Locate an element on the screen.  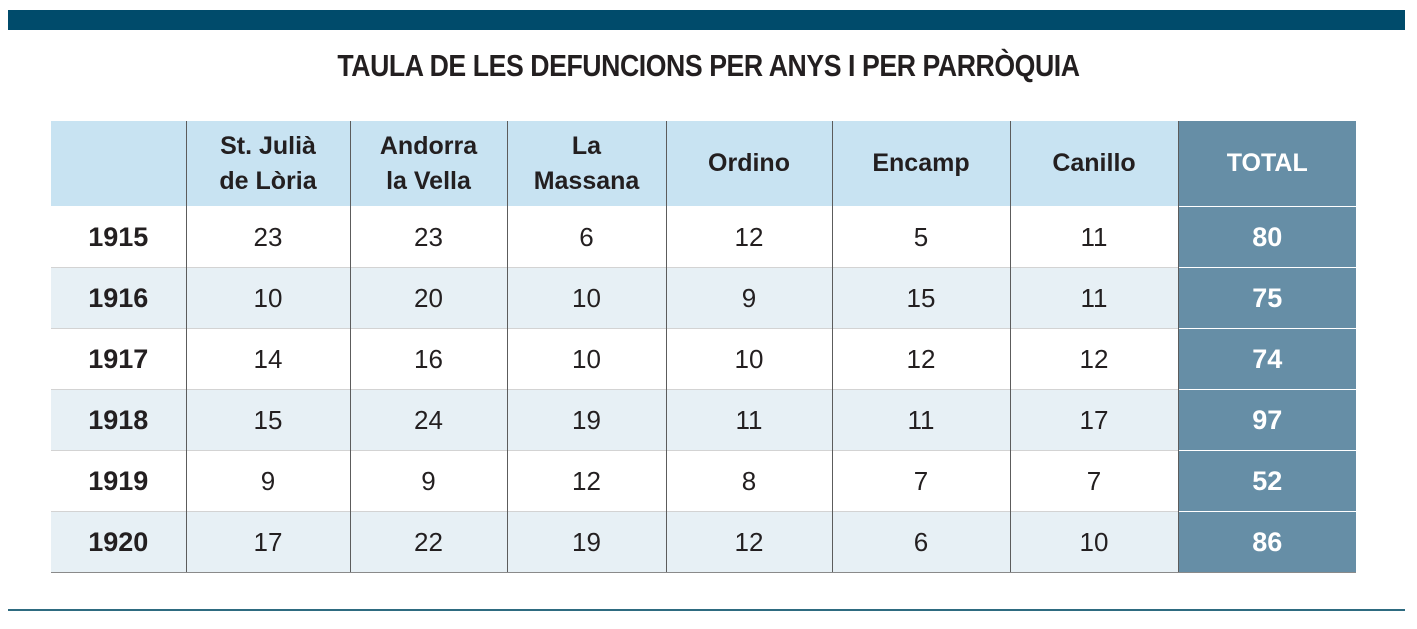
table-row-1917: 1917 14 16 10 10 12 12 74 is located at coordinates (703, 359).